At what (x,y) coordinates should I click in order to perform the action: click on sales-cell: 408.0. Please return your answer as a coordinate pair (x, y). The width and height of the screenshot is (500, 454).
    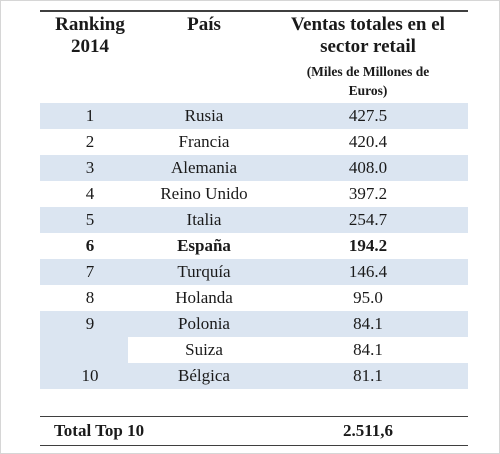
    Looking at the image, I should click on (368, 167).